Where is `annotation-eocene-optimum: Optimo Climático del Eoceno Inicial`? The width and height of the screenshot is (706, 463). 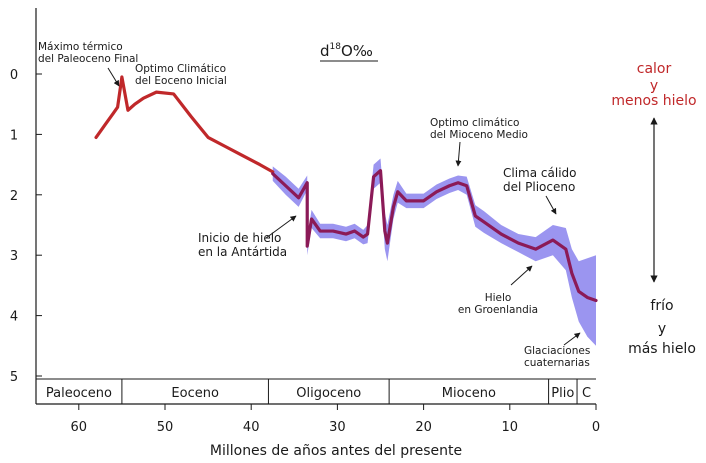
annotation-eocene-optimum: Optimo Climático del Eoceno Inicial is located at coordinates (181, 75).